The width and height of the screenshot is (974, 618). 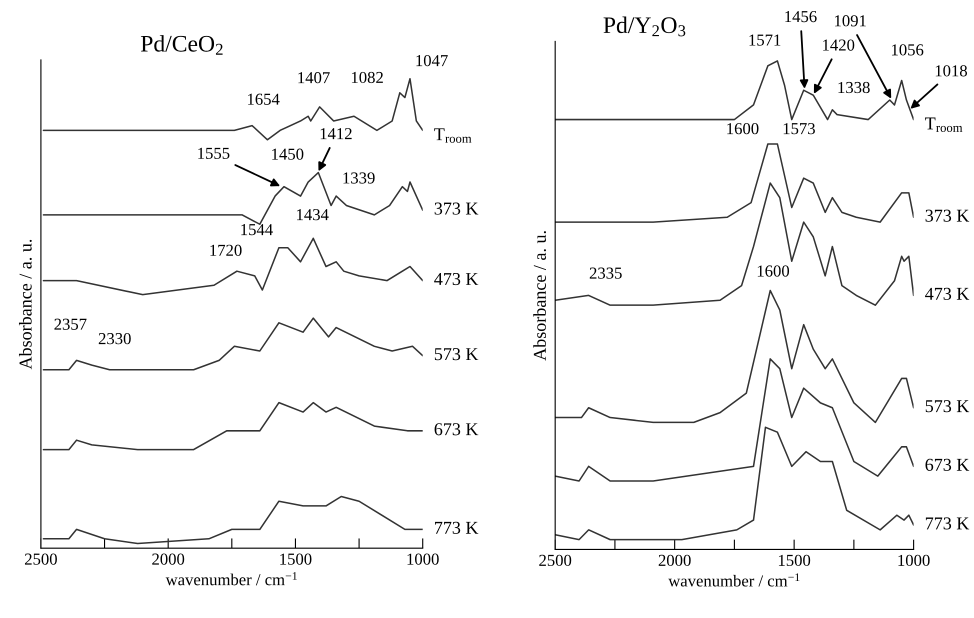 What do you see at coordinates (70, 324) in the screenshot?
I see `annotation: 2357` at bounding box center [70, 324].